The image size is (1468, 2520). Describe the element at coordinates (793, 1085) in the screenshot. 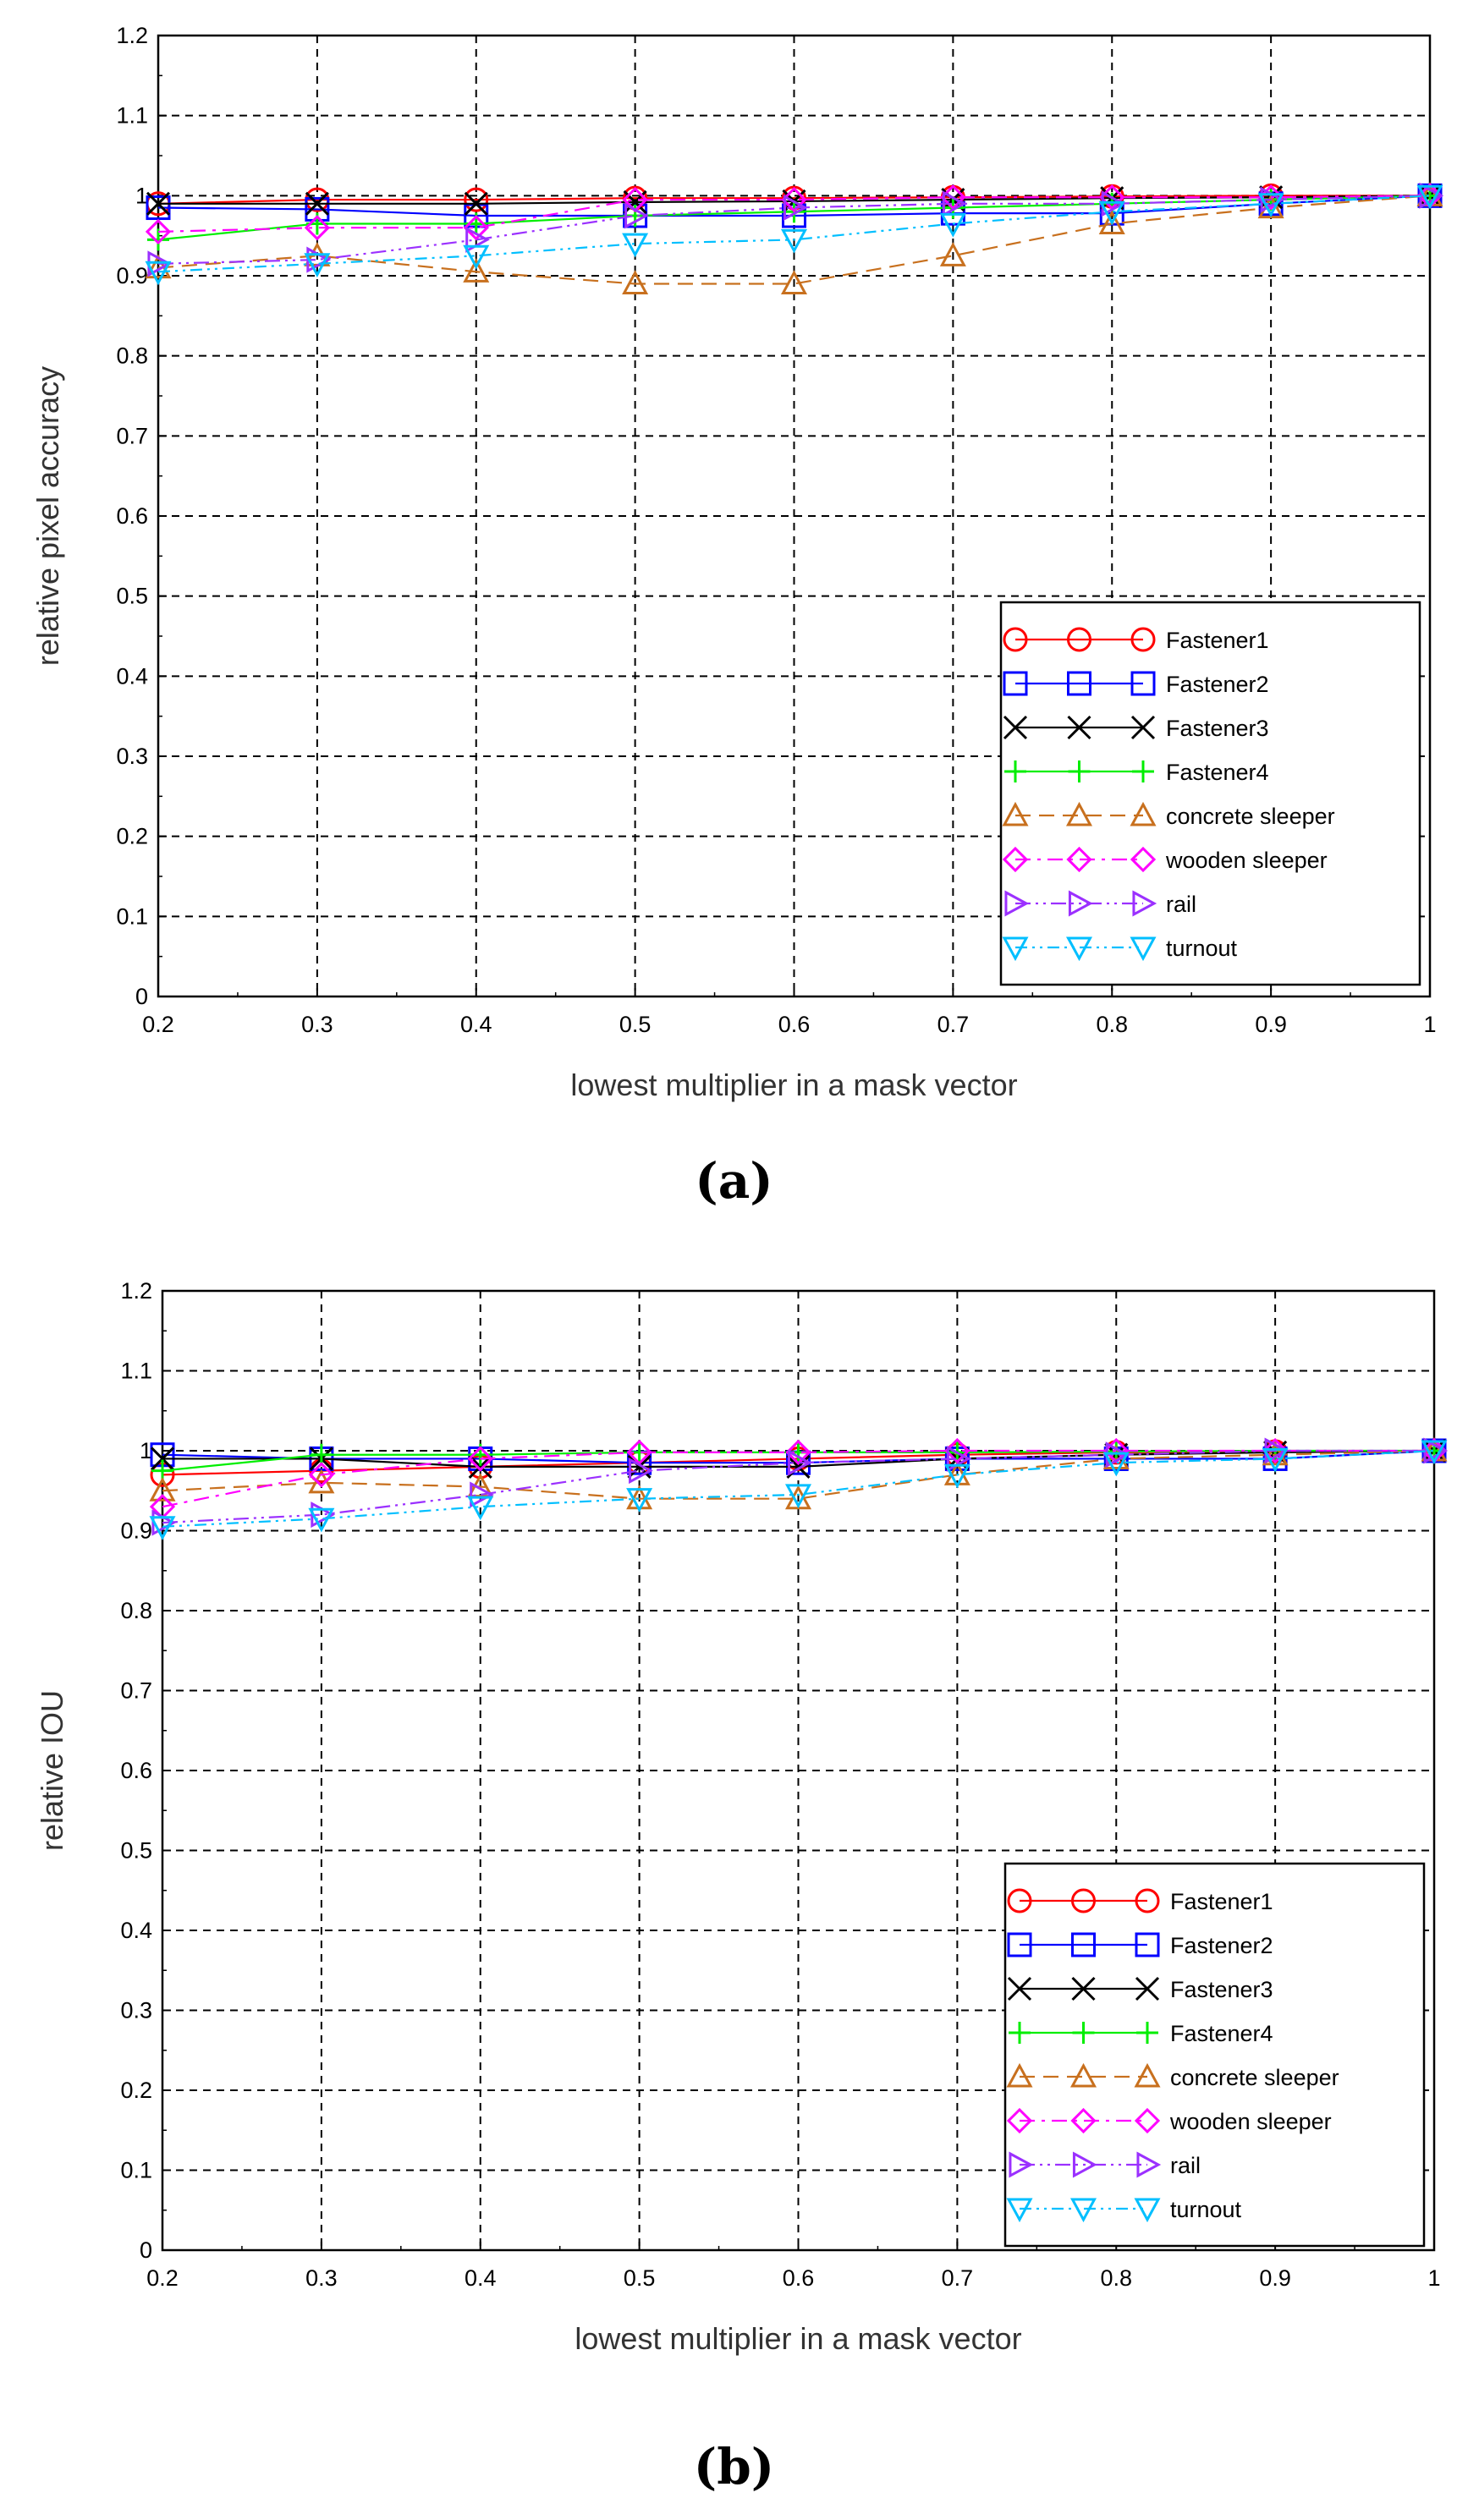

I see `x-axis-label: lowest multiplier in a mask vector` at that location.